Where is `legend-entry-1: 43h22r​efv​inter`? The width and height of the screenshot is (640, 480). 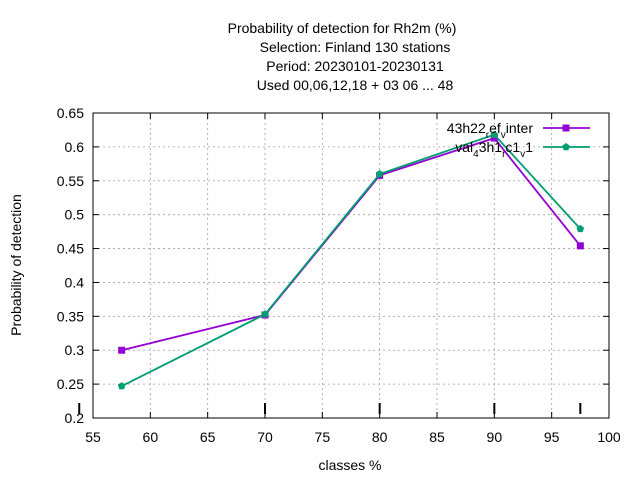
legend-entry-1: 43h22r​efv​inter is located at coordinates (518, 130).